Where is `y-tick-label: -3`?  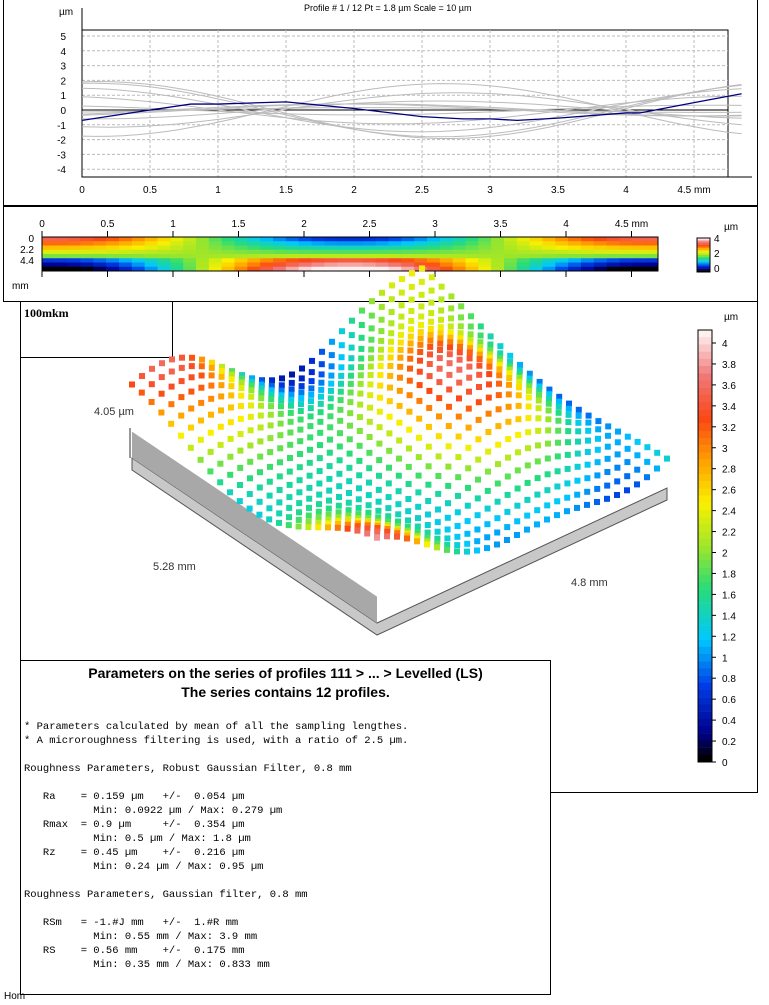 y-tick-label: -3 is located at coordinates (61, 155).